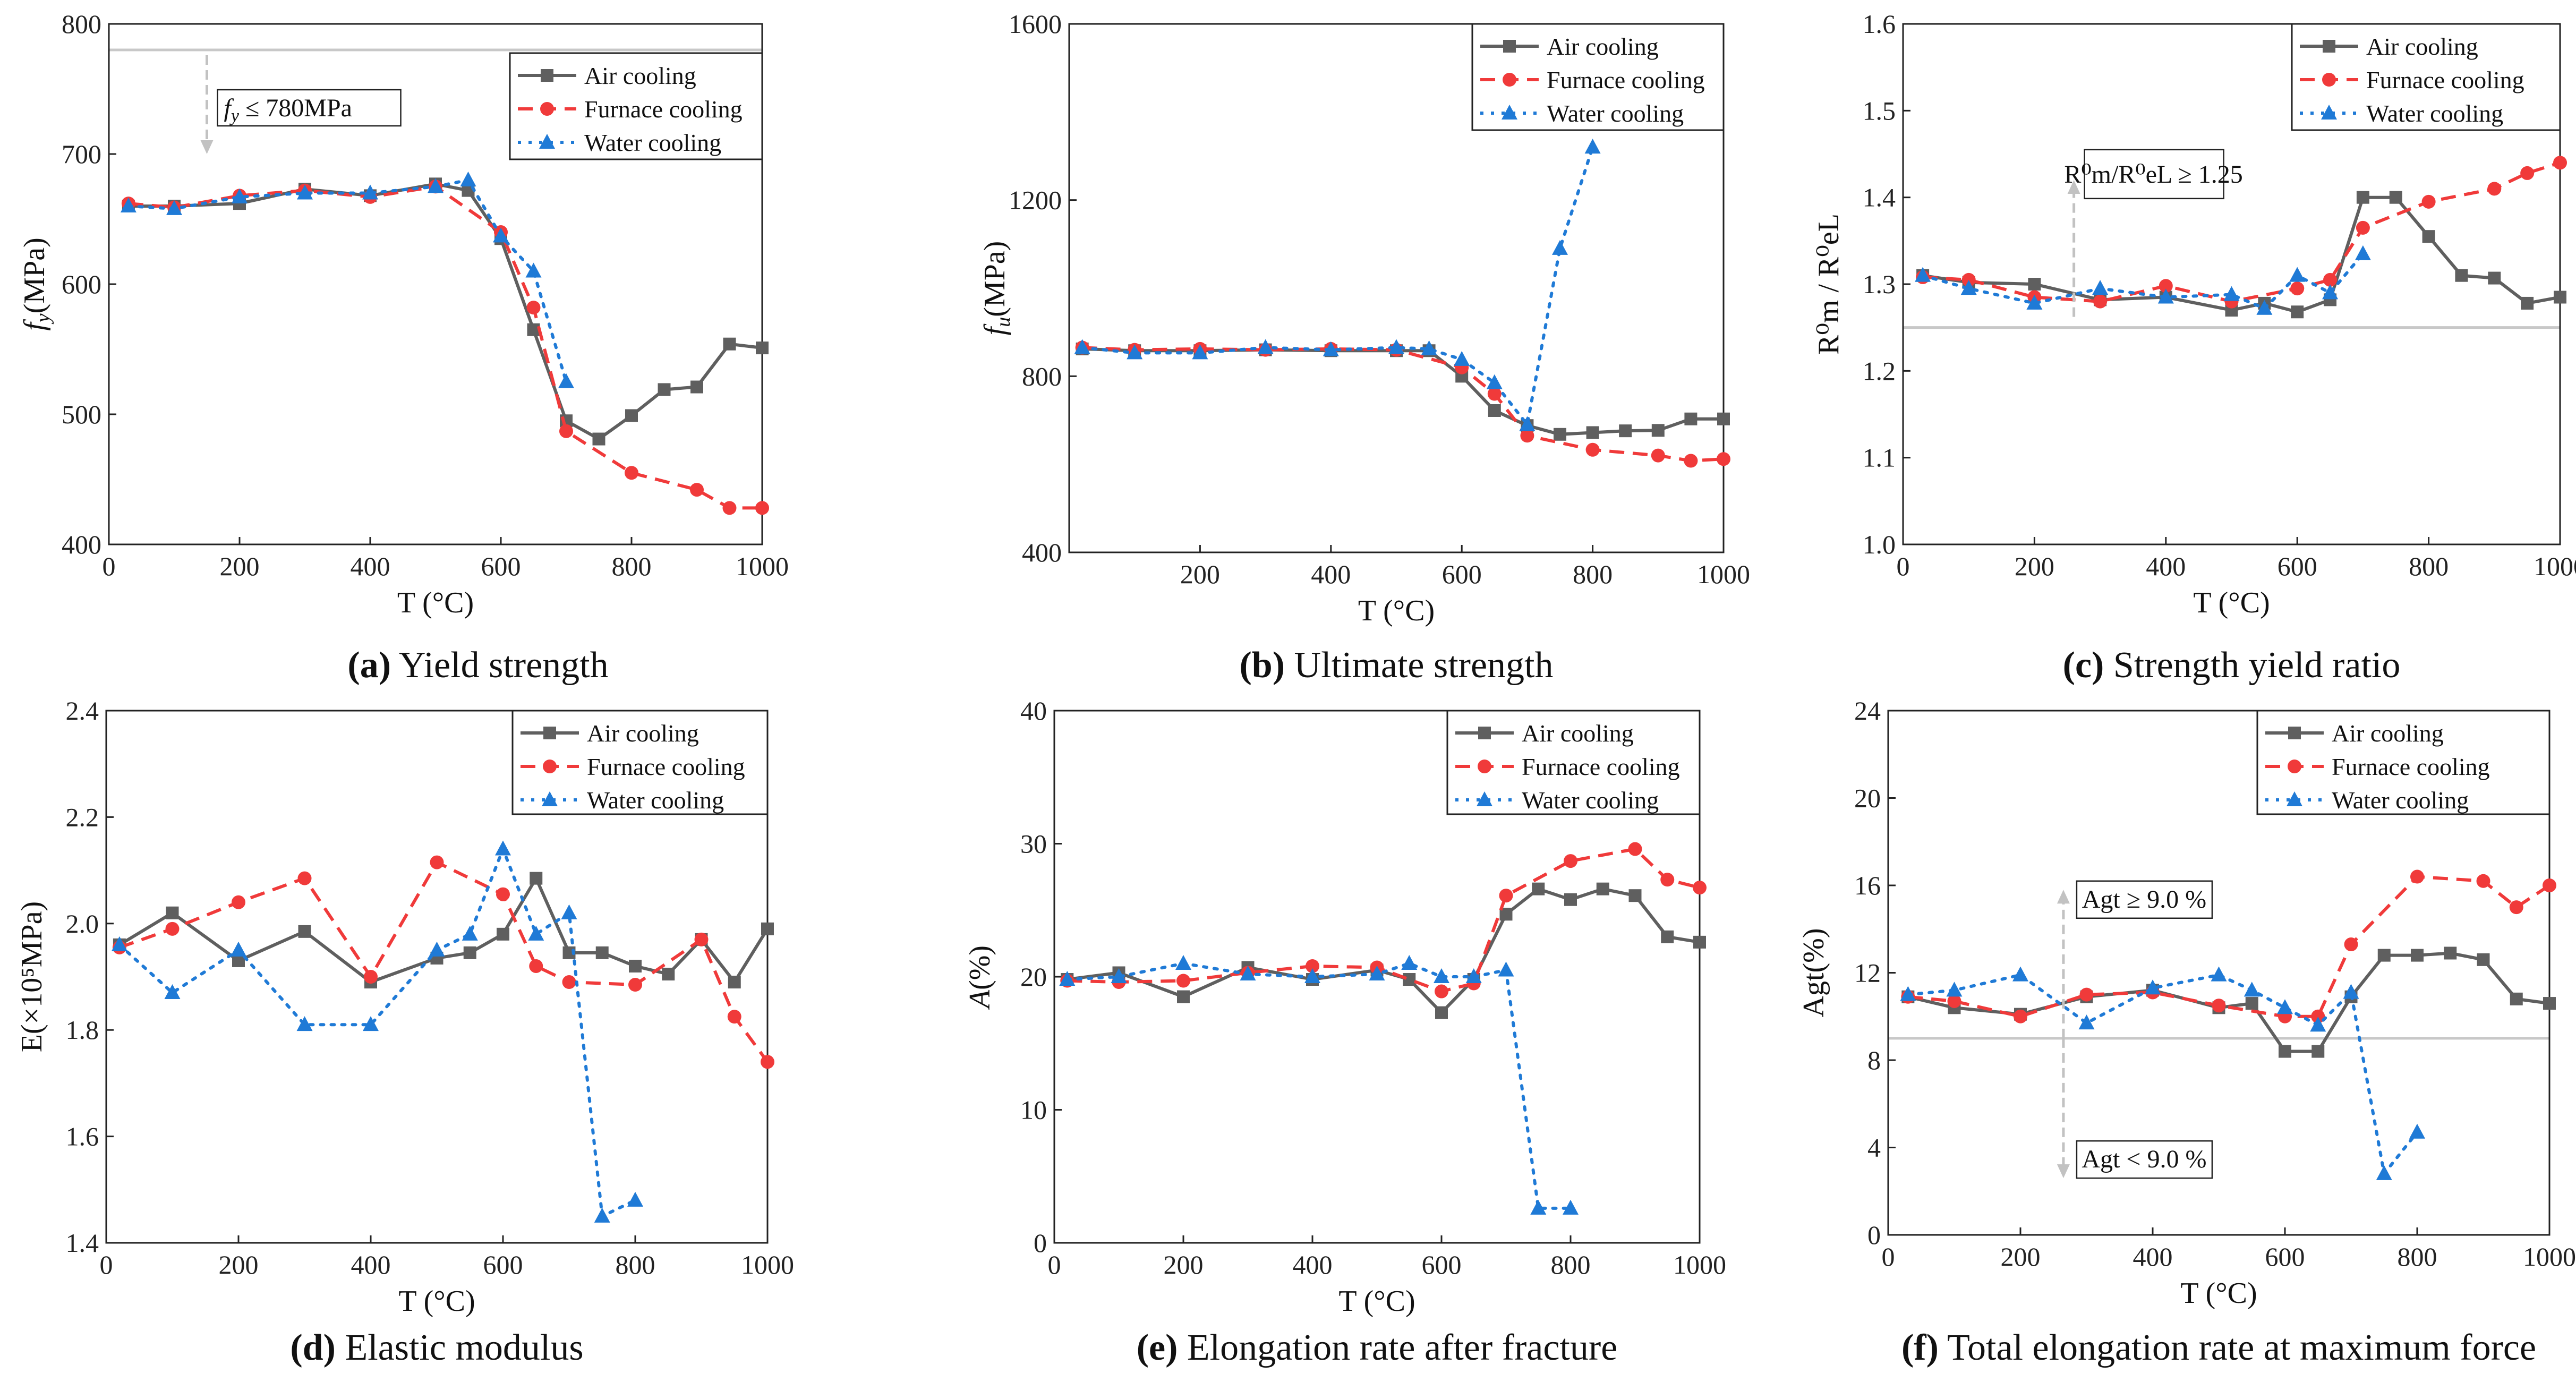 Image resolution: width=2576 pixels, height=1382 pixels. Describe the element at coordinates (1880, 545) in the screenshot. I see `y-tick-label: 1.0` at that location.